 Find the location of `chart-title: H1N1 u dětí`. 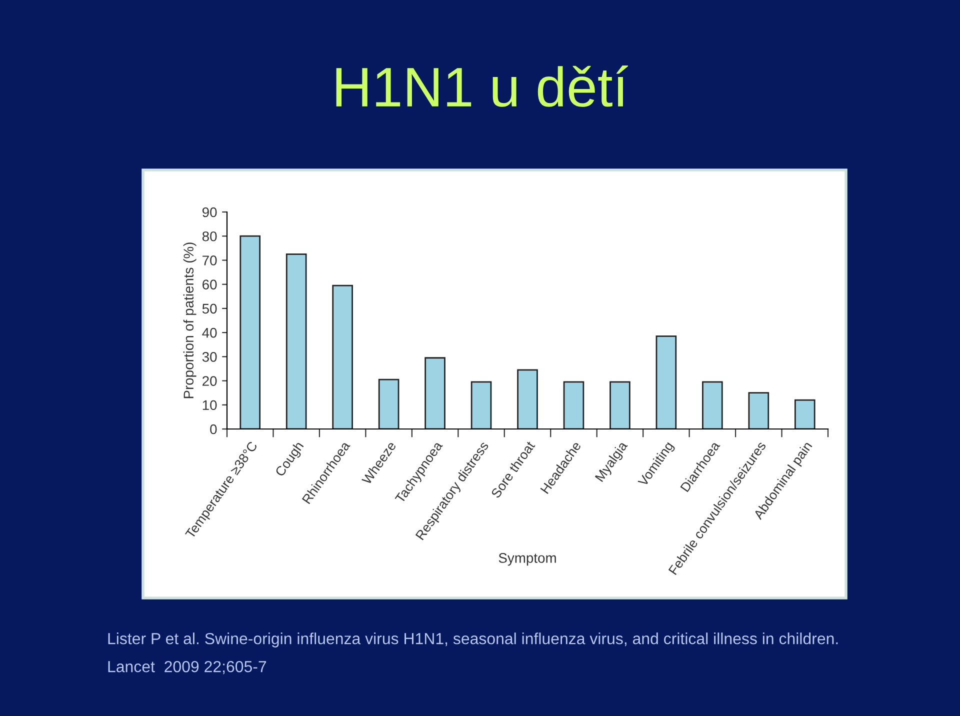

chart-title: H1N1 u dětí is located at coordinates (482, 86).